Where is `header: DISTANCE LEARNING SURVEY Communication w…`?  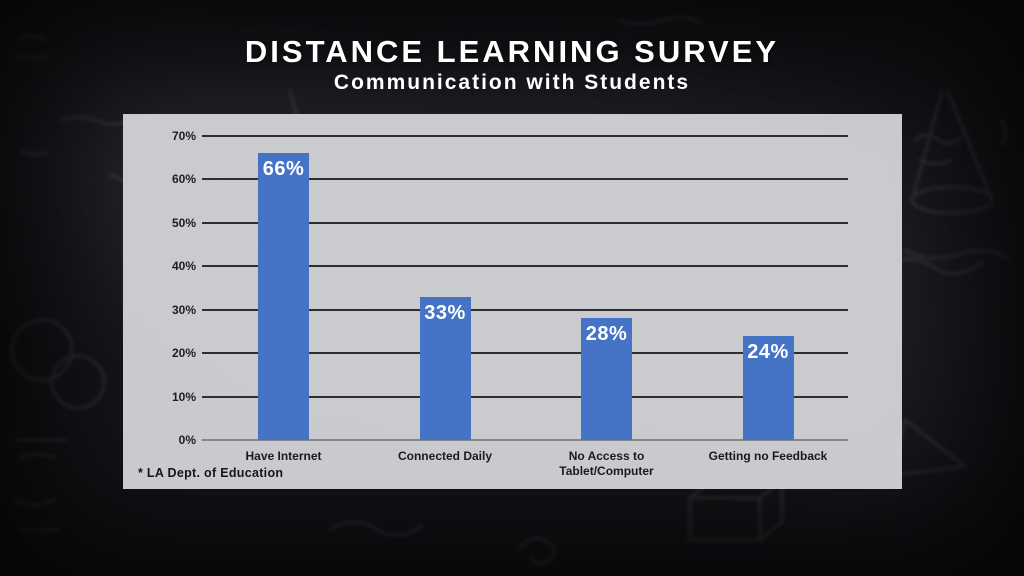
header: DISTANCE LEARNING SURVEY Communication w… is located at coordinates (512, 65).